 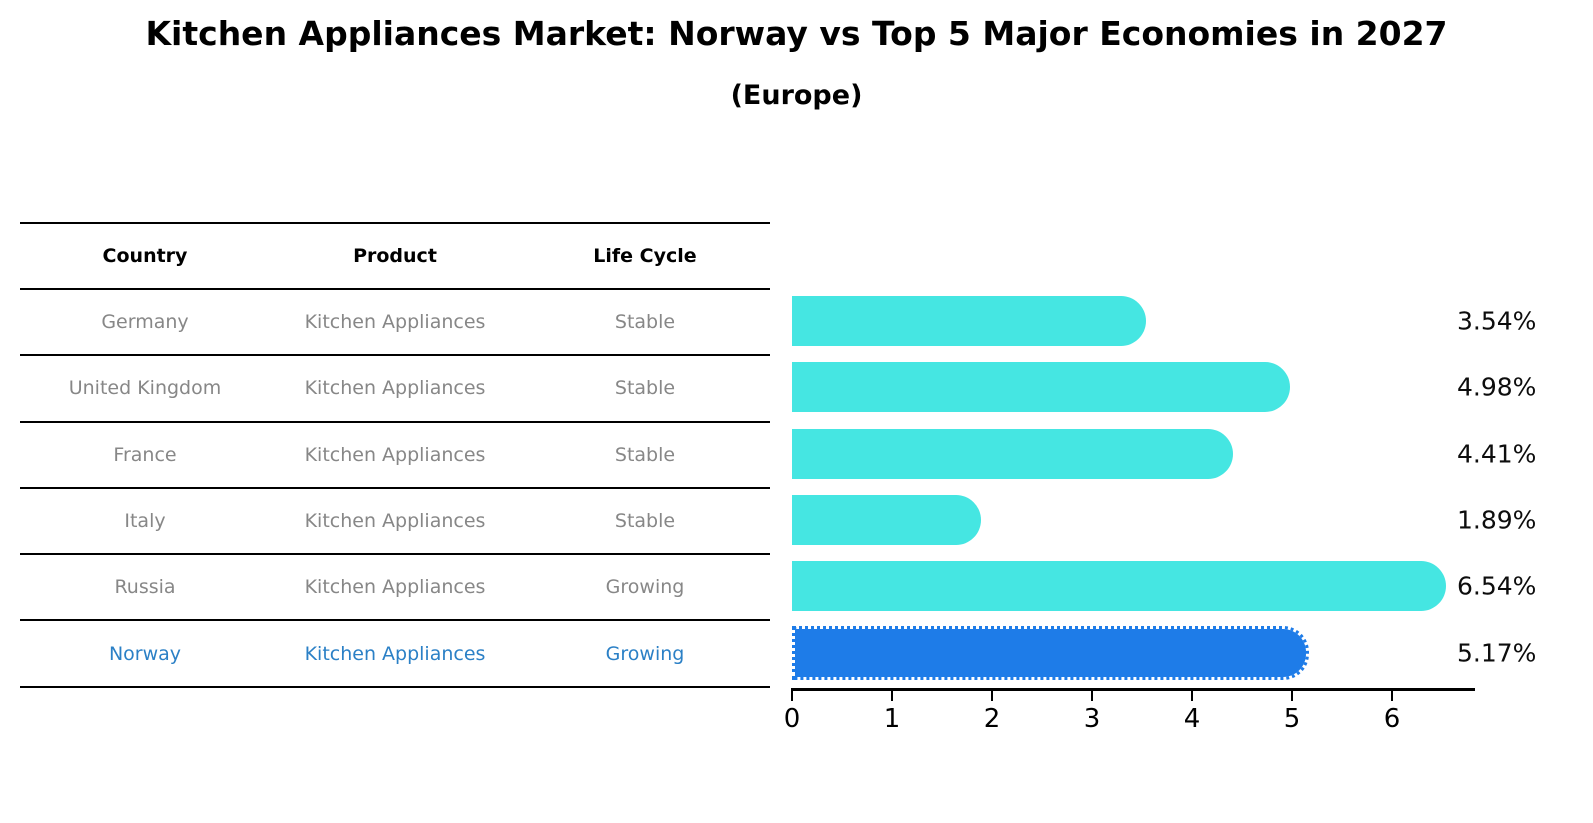 I want to click on value-label-united-kingdom: 4.98%, so click(x=1497, y=387).